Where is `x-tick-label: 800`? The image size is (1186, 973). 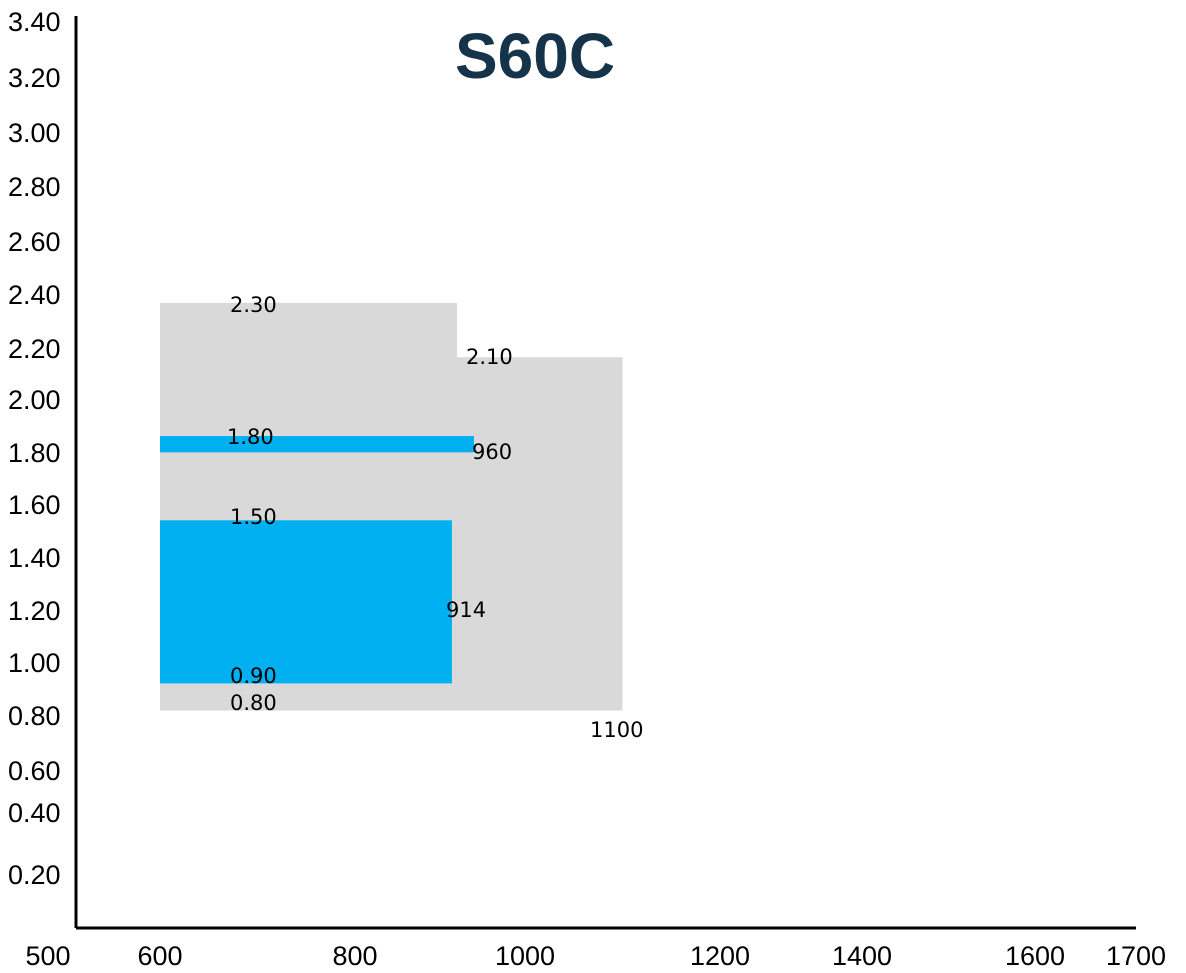
x-tick-label: 800 is located at coordinates (354, 956).